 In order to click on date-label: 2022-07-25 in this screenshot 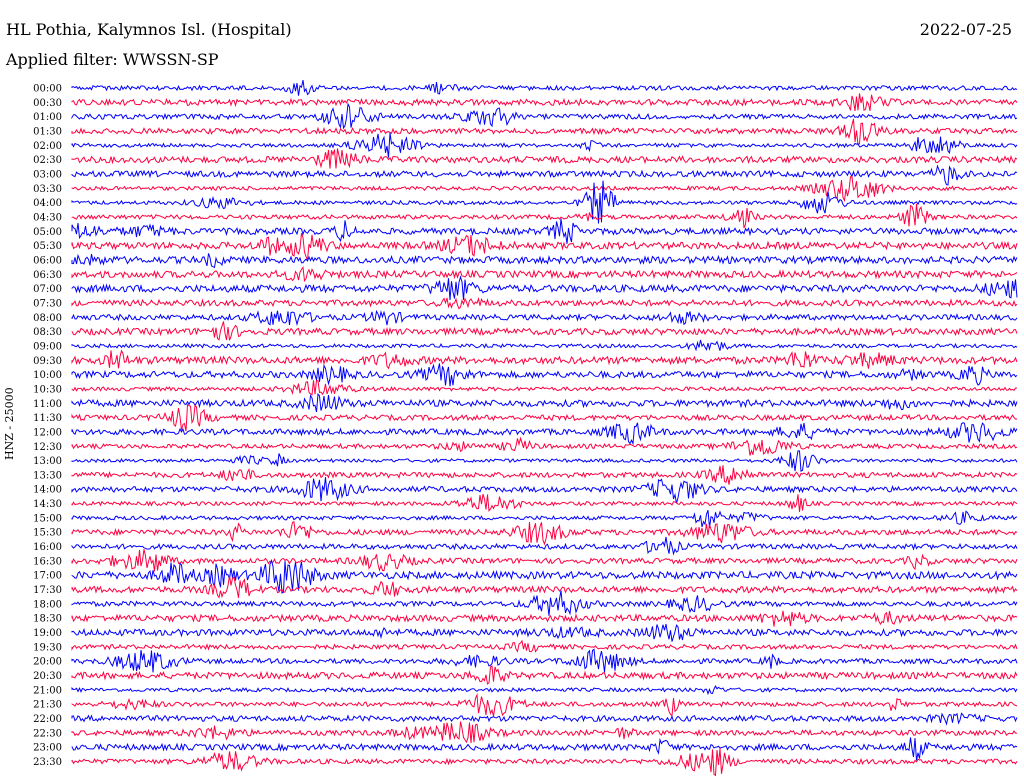, I will do `click(965, 29)`.